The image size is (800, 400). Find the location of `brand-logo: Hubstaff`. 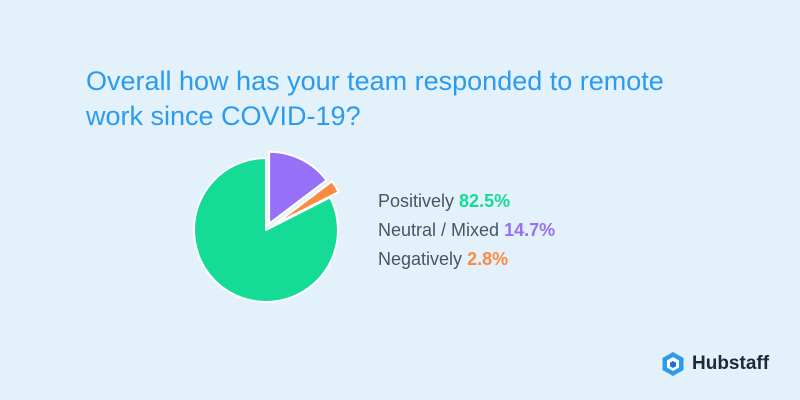

brand-logo: Hubstaff is located at coordinates (714, 364).